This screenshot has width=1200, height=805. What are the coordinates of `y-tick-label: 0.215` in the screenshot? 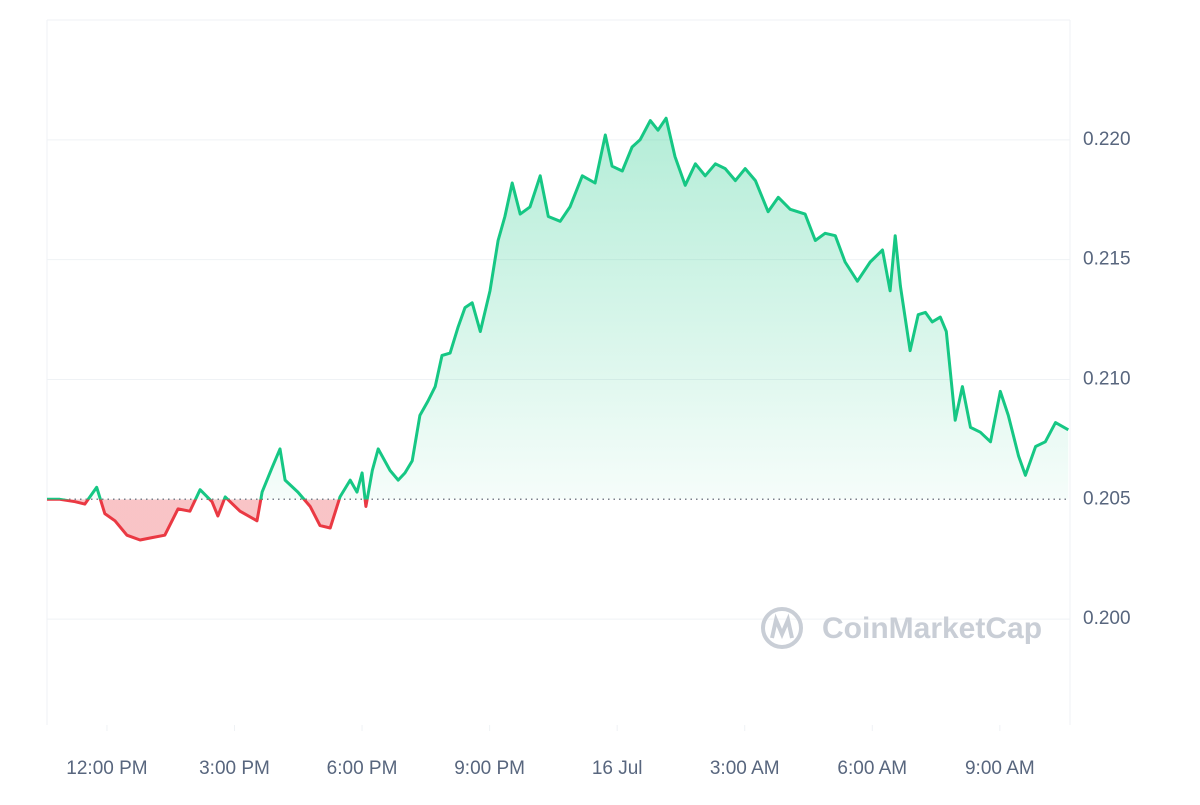 It's located at (1107, 259).